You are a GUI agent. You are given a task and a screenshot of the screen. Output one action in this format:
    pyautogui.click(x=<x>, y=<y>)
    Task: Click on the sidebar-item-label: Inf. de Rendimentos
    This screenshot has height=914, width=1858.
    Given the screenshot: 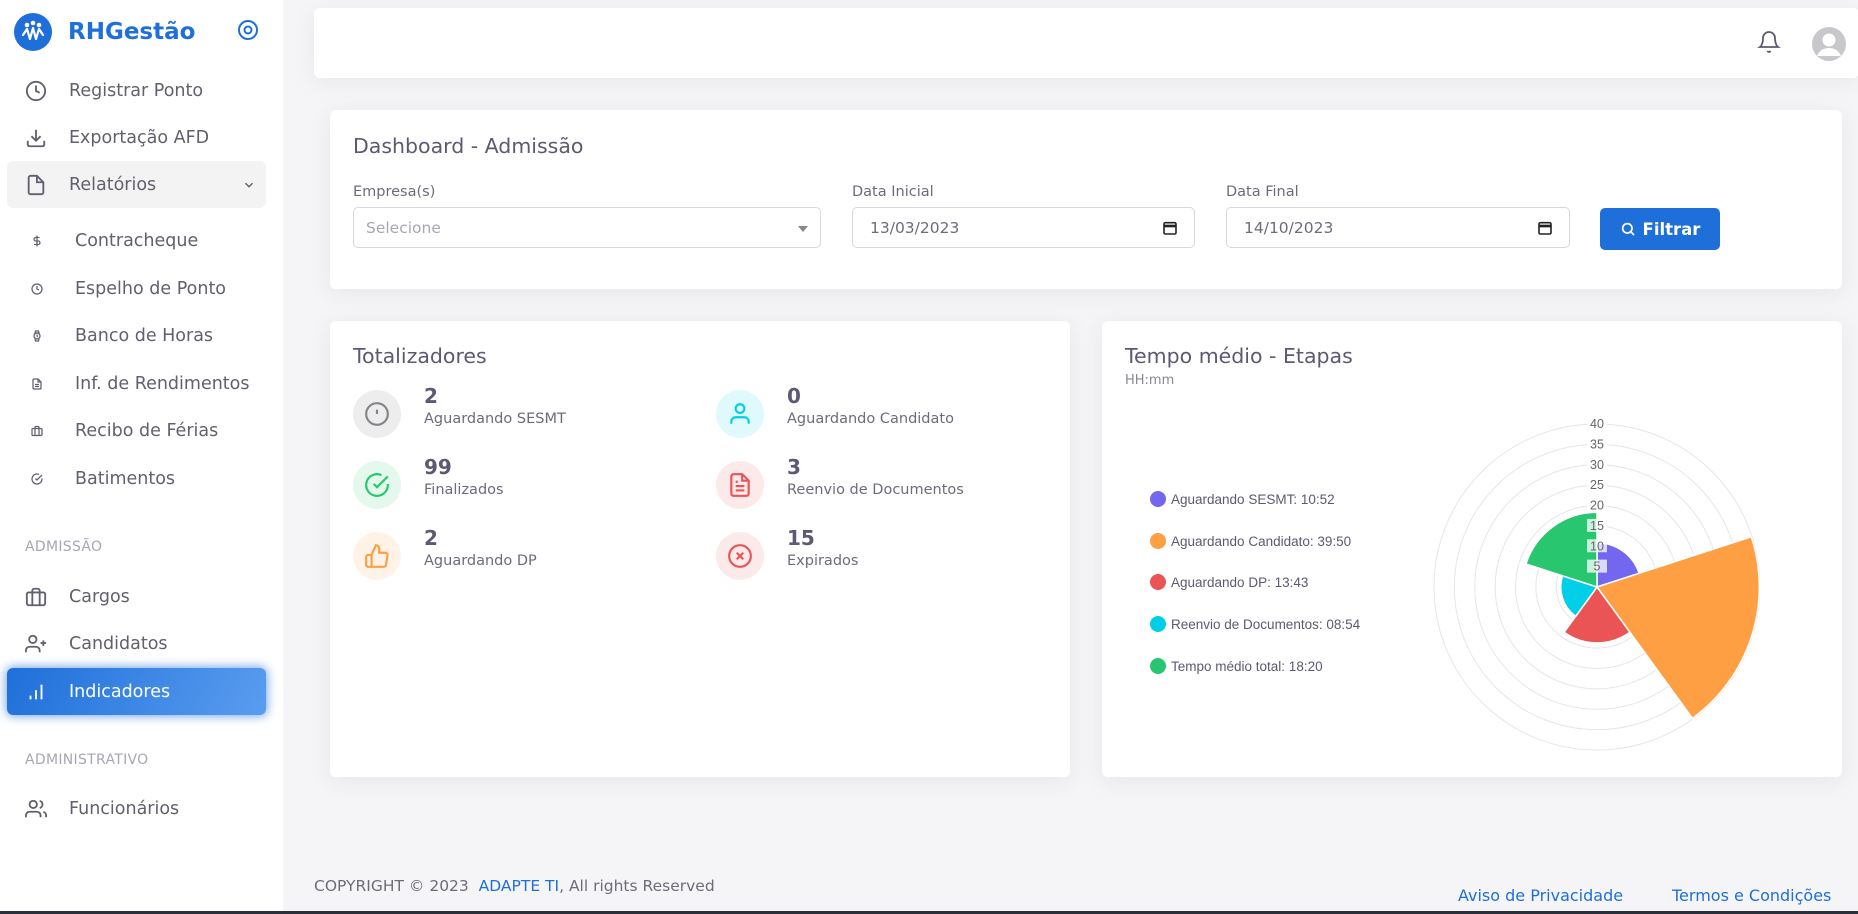 What is the action you would take?
    pyautogui.click(x=162, y=383)
    